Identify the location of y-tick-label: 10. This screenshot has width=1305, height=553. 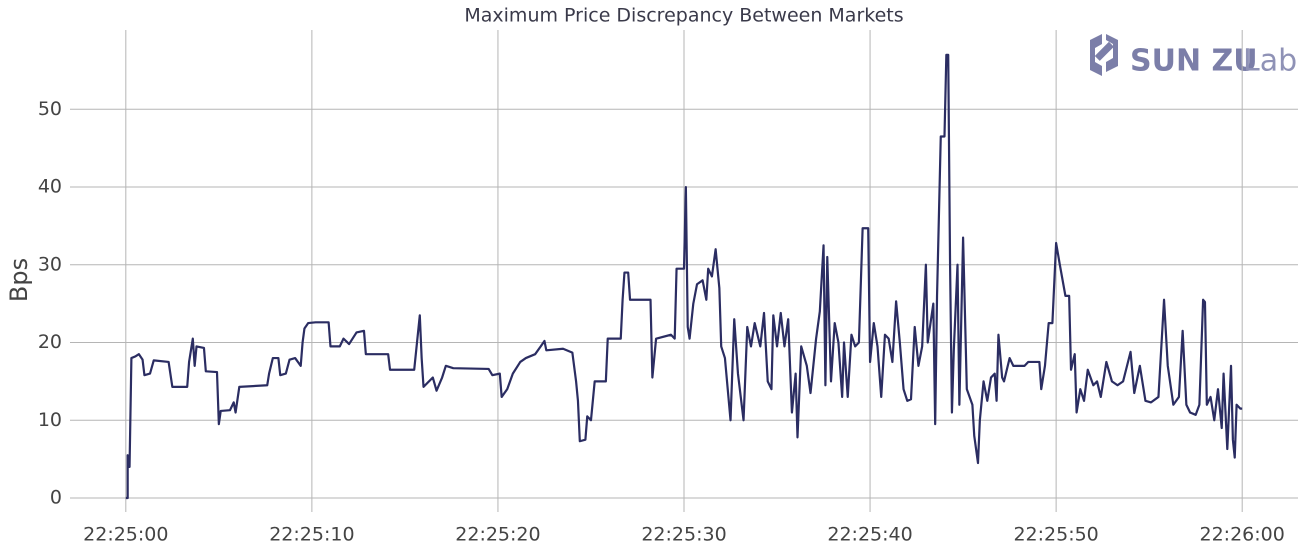
(50, 420).